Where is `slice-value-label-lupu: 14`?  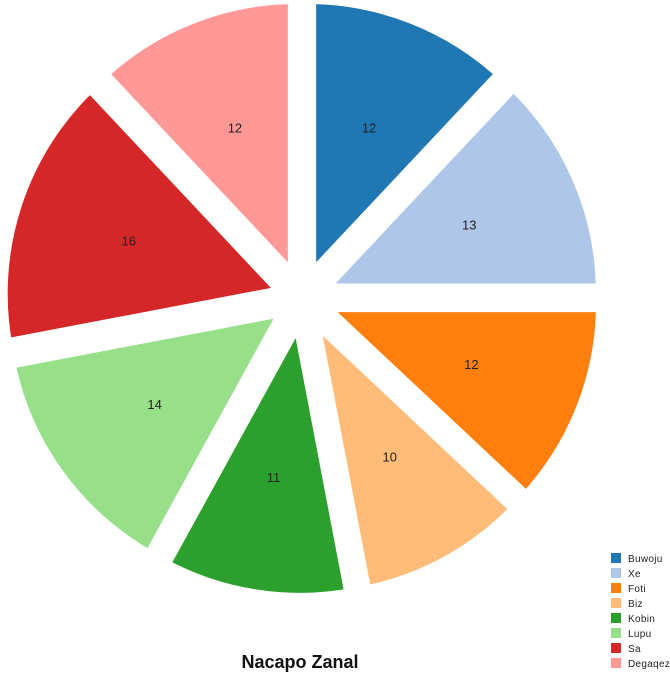
slice-value-label-lupu: 14 is located at coordinates (154, 404).